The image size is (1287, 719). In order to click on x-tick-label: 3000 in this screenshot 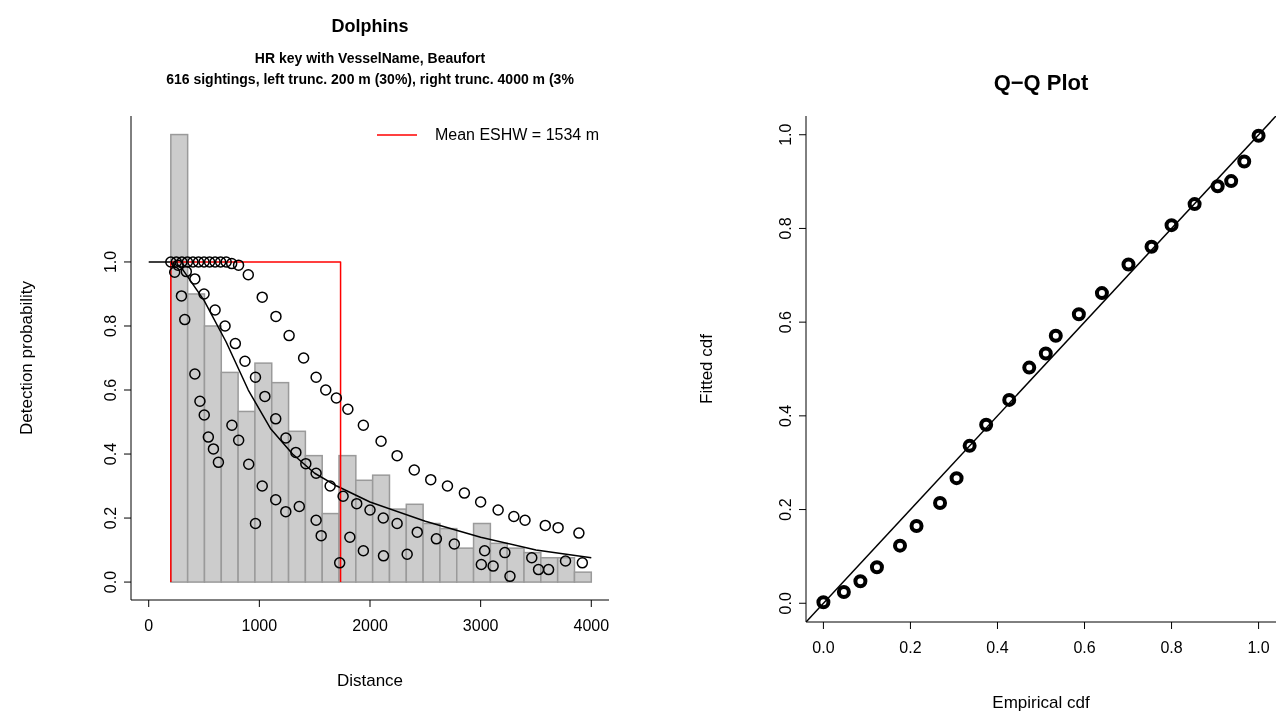, I will do `click(480, 625)`.